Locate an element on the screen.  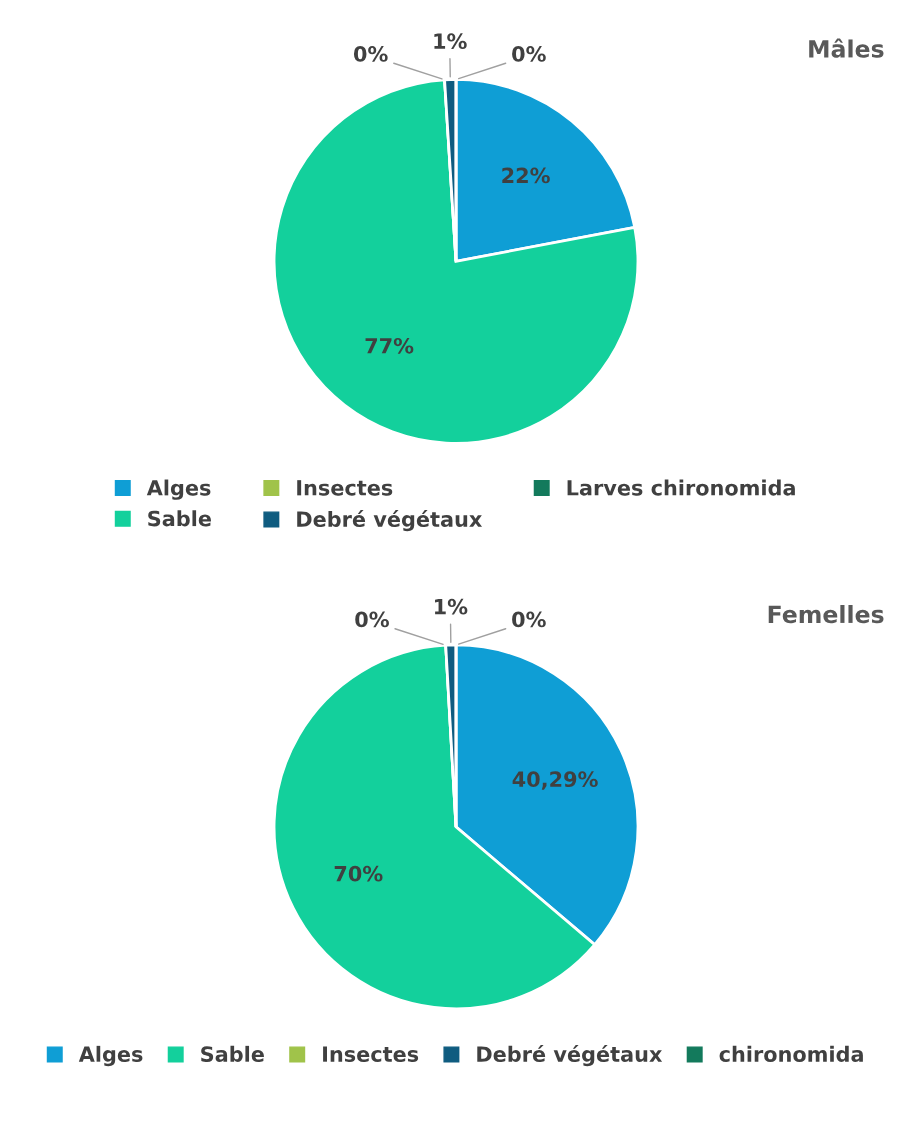
data-label: 77% is located at coordinates (389, 345).